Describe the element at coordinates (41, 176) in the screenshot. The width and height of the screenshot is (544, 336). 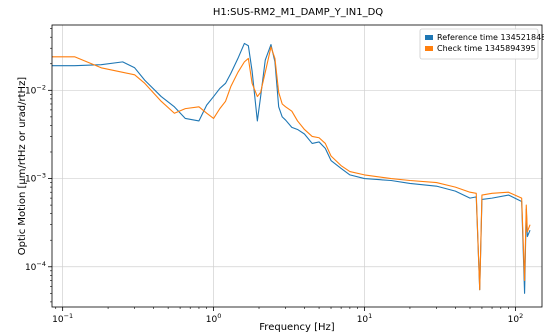
I see `y-tick-exponent: −3` at that location.